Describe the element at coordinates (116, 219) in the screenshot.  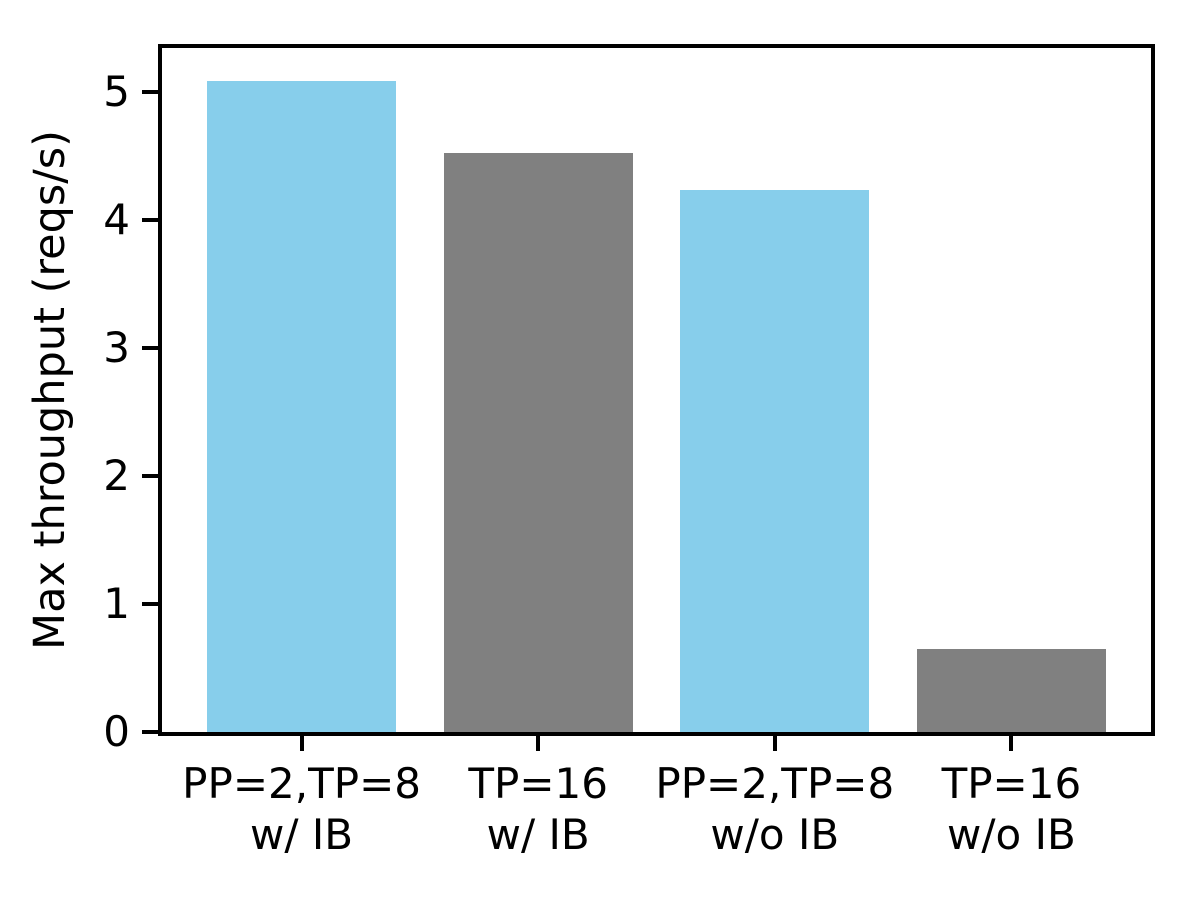
I see `y-tick-label: 4` at that location.